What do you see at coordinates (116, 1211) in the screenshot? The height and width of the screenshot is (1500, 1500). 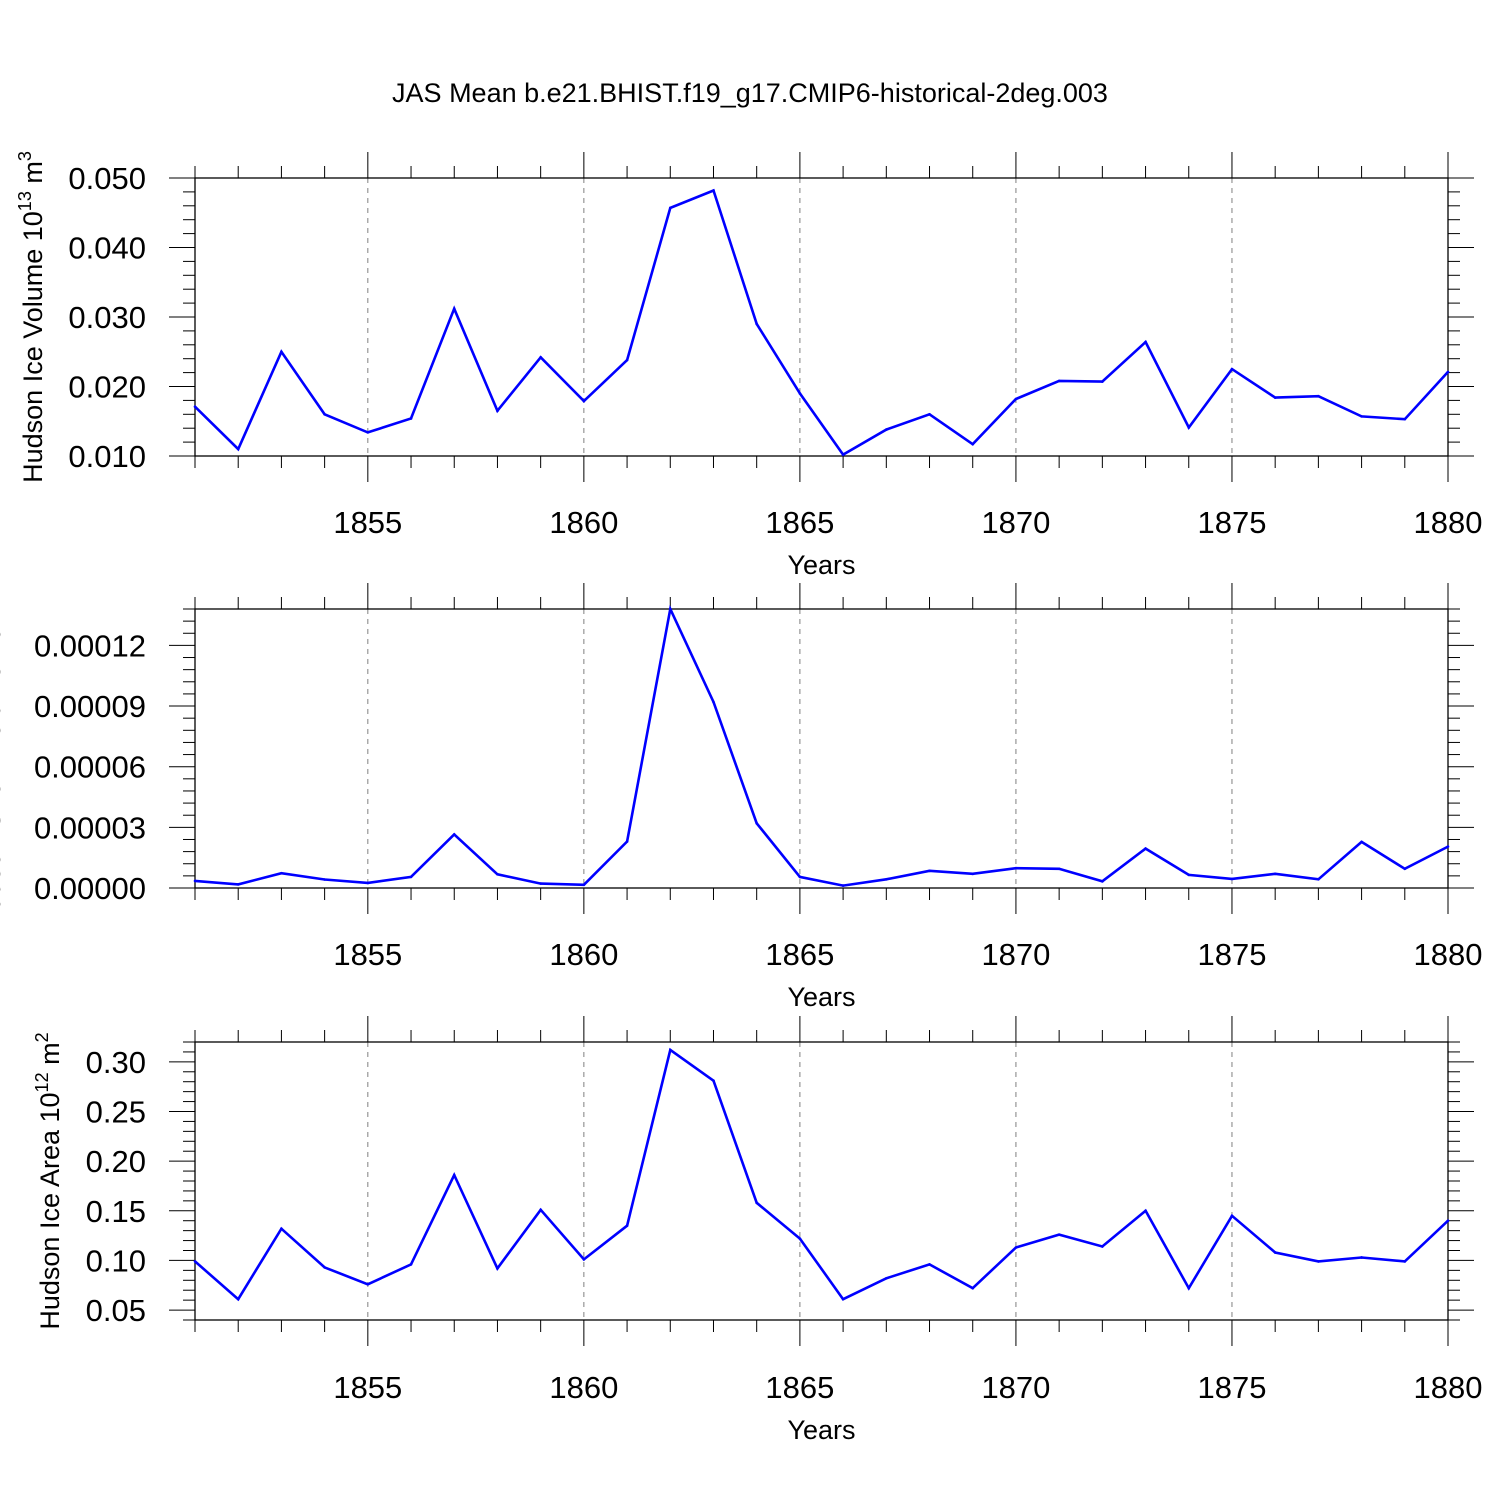 I see `y-tick-label: 0.15` at bounding box center [116, 1211].